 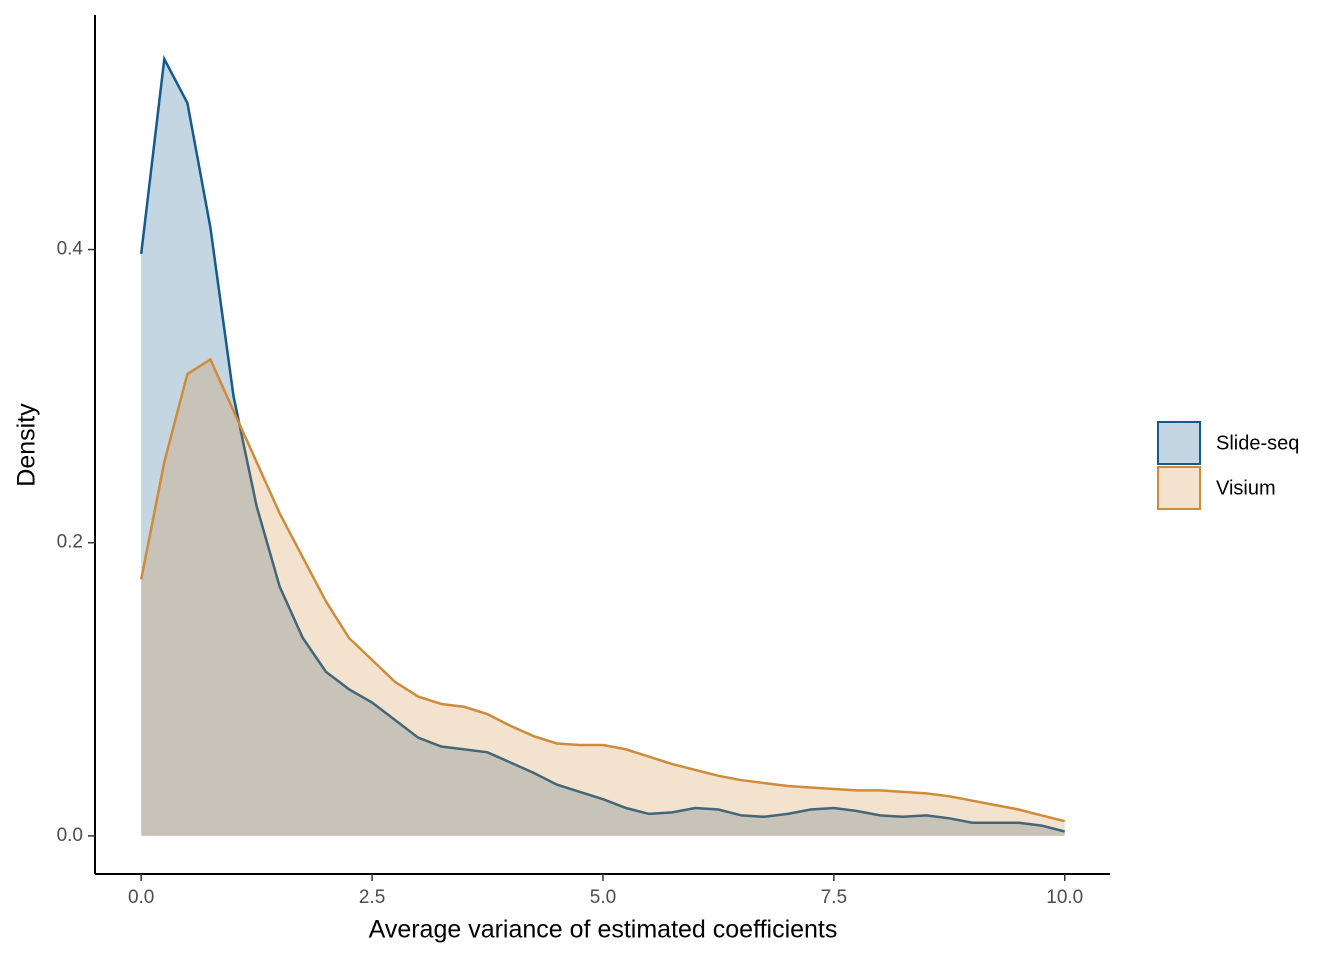 What do you see at coordinates (27, 445) in the screenshot?
I see `y-axis-title: Density` at bounding box center [27, 445].